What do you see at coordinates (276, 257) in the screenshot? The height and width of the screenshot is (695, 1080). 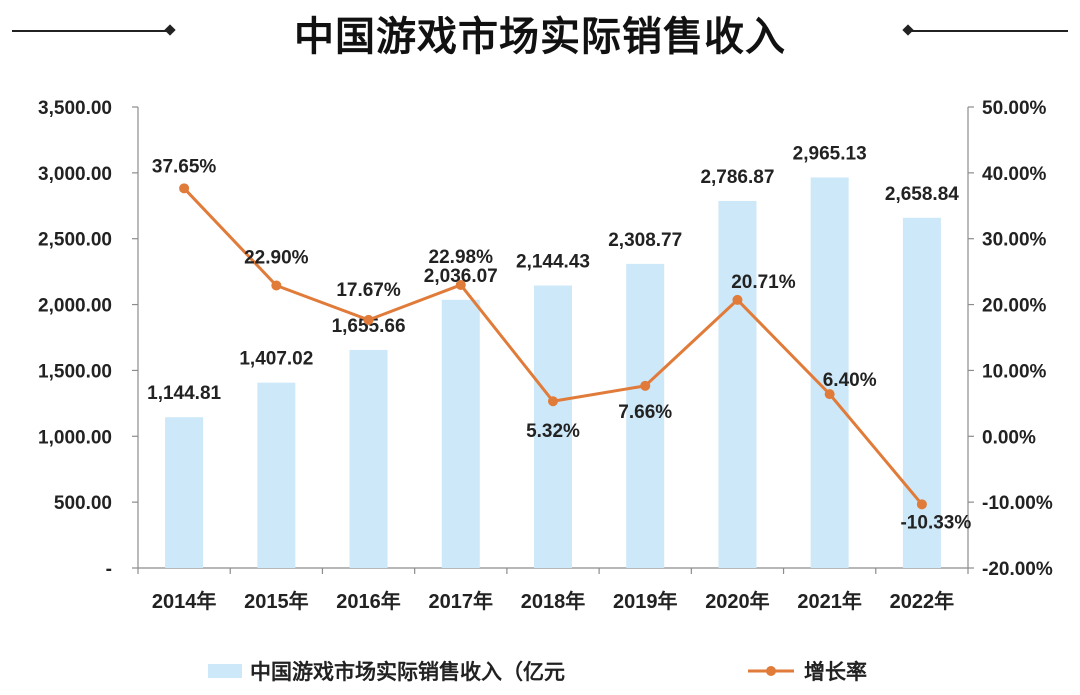 I see `growth-value-label: 22.90%` at bounding box center [276, 257].